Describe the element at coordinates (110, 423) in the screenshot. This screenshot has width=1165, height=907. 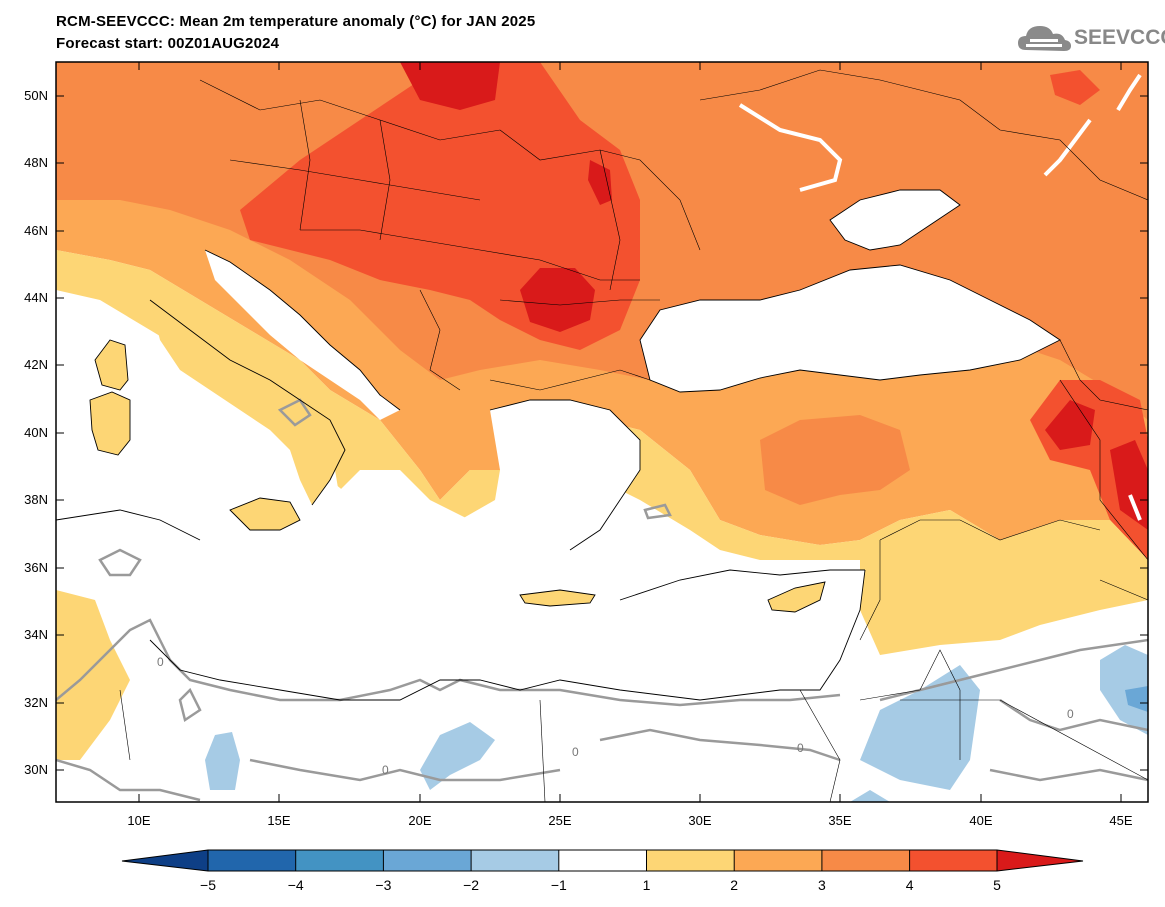
I see `sardinia` at that location.